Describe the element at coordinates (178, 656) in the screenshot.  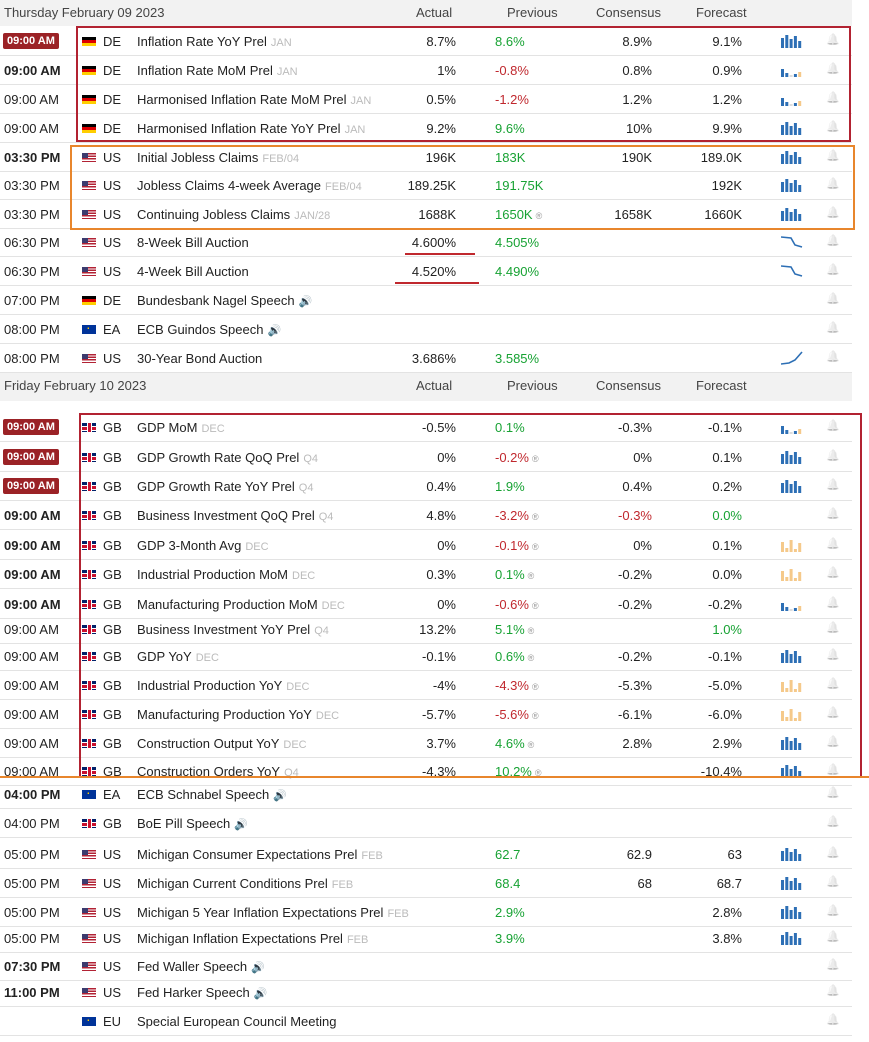
I see `event-name-link: GDP YoY DEC` at that location.